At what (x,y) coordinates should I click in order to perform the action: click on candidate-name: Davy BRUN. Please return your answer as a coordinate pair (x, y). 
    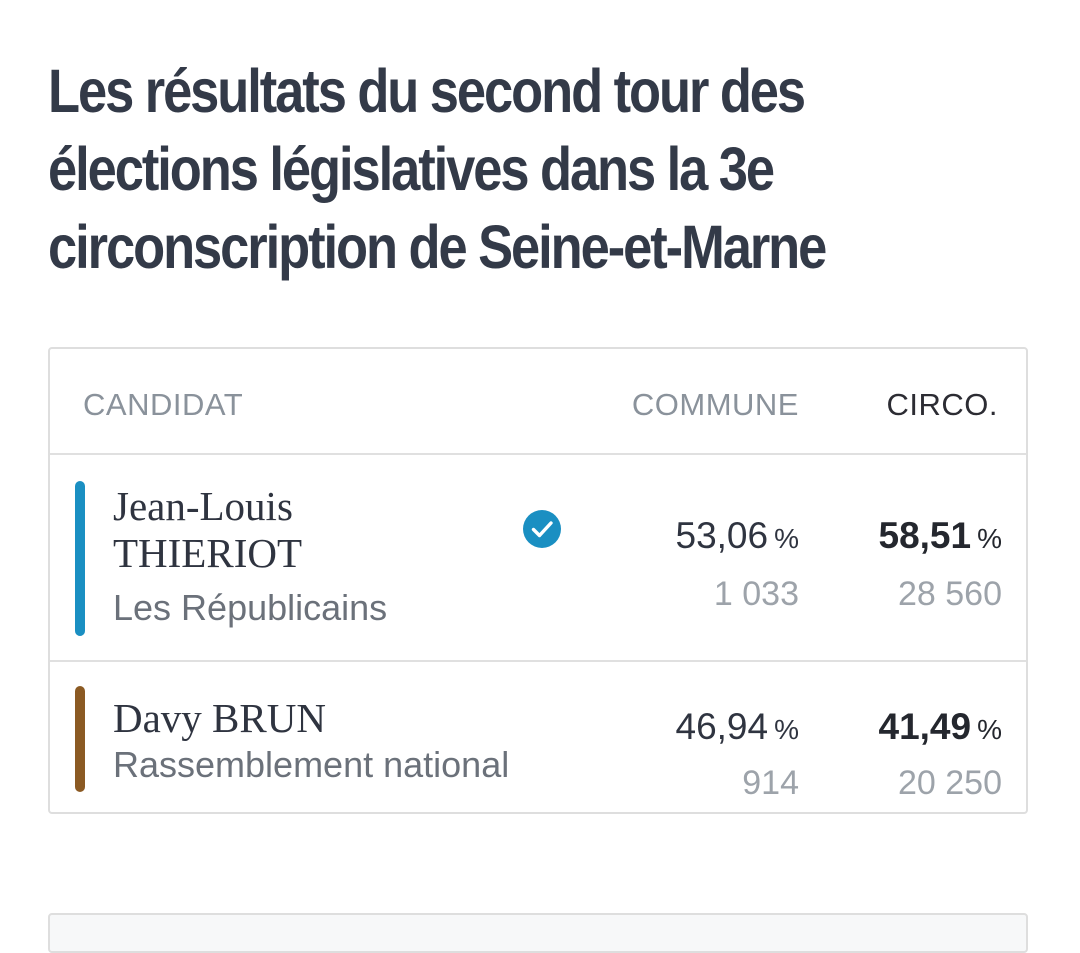
    Looking at the image, I should click on (219, 718).